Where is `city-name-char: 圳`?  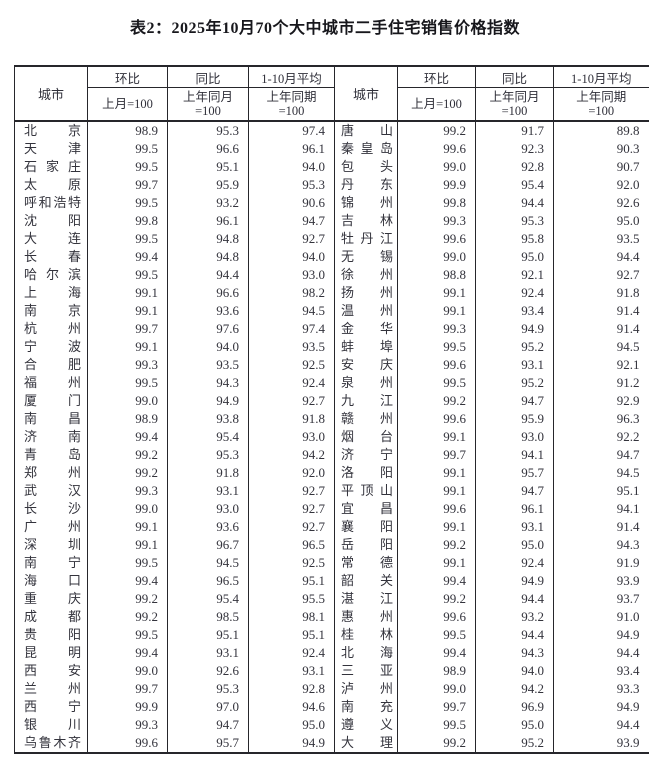
city-name-char: 圳 is located at coordinates (74, 544).